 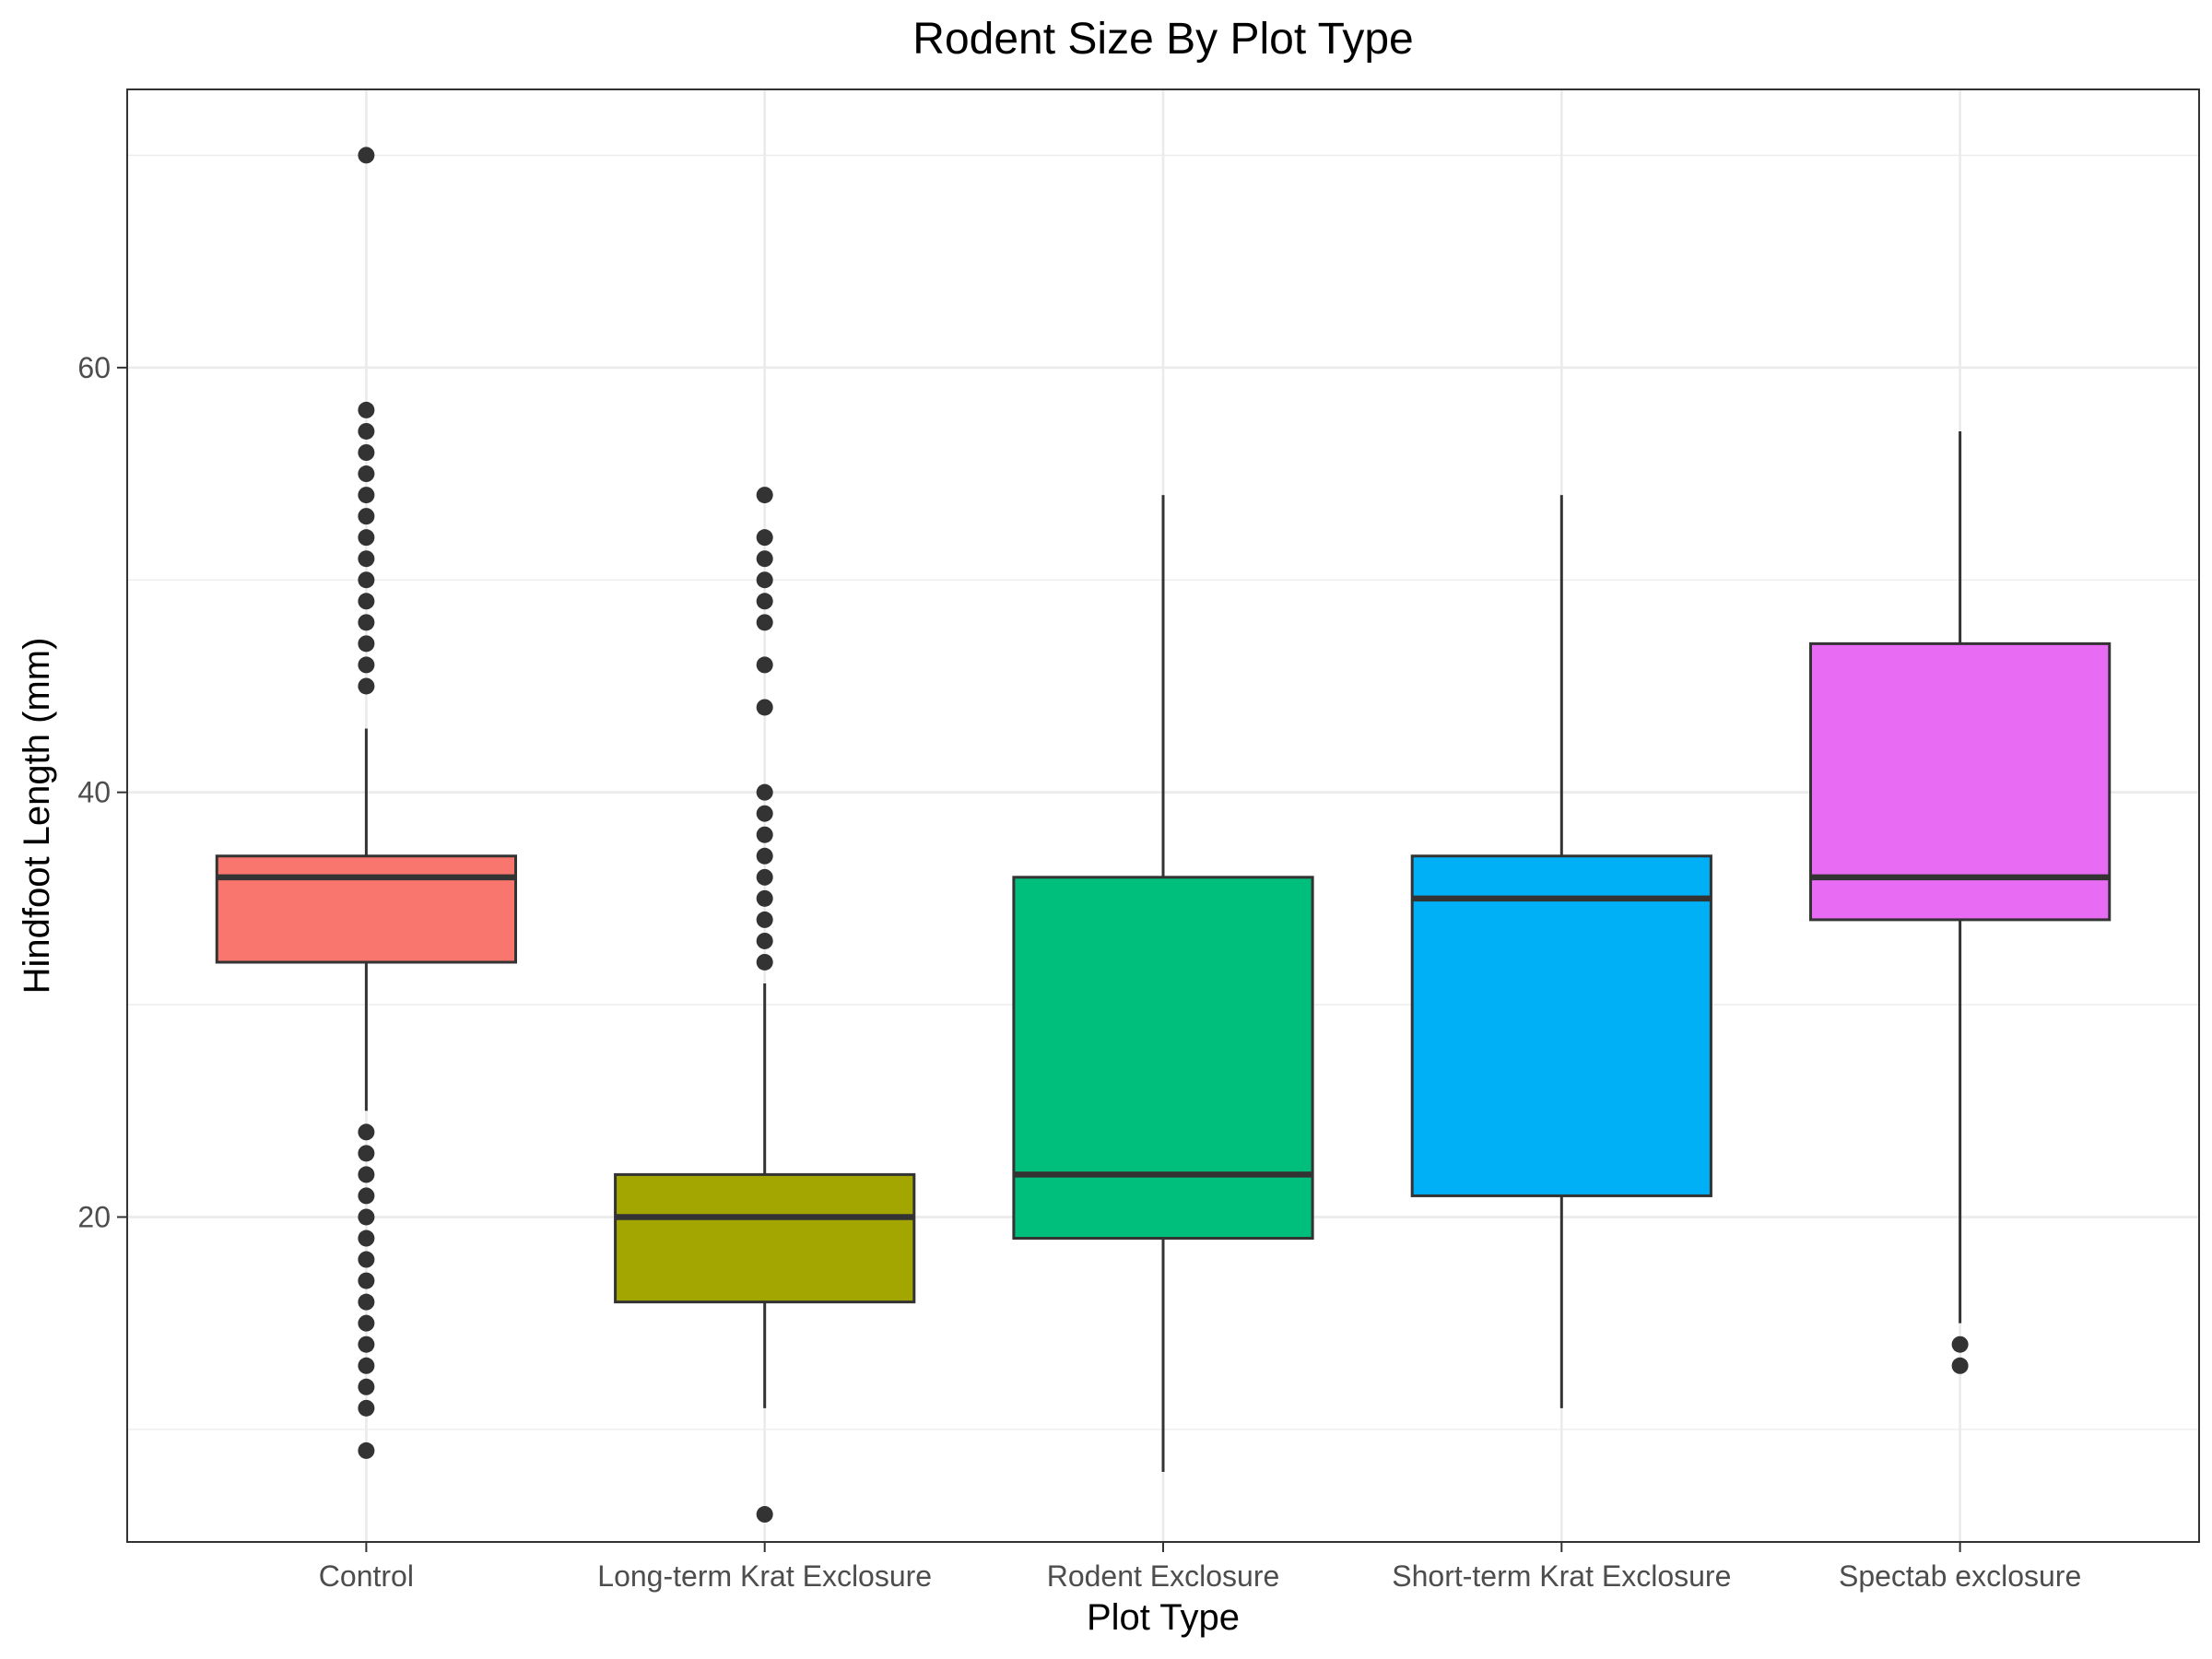 What do you see at coordinates (37, 816) in the screenshot?
I see `y-axis-title: Hindfoot Length (mm)` at bounding box center [37, 816].